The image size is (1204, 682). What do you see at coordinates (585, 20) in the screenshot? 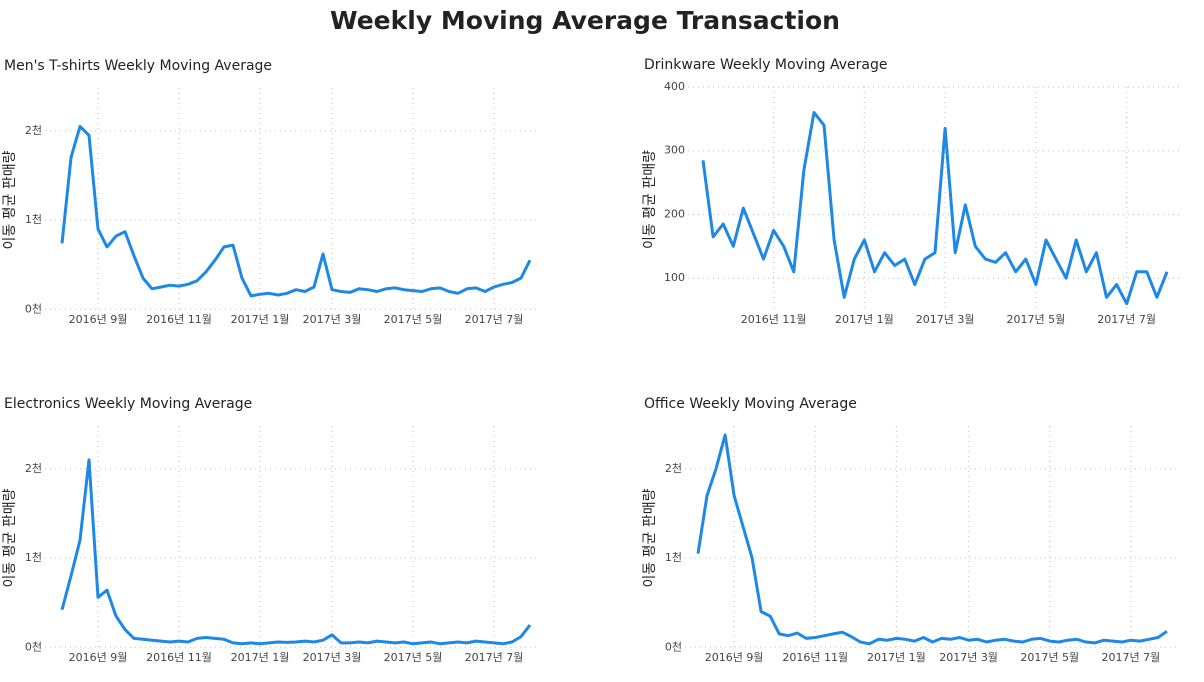
I see `dashboard-title: Weekly Moving Average Transaction` at bounding box center [585, 20].